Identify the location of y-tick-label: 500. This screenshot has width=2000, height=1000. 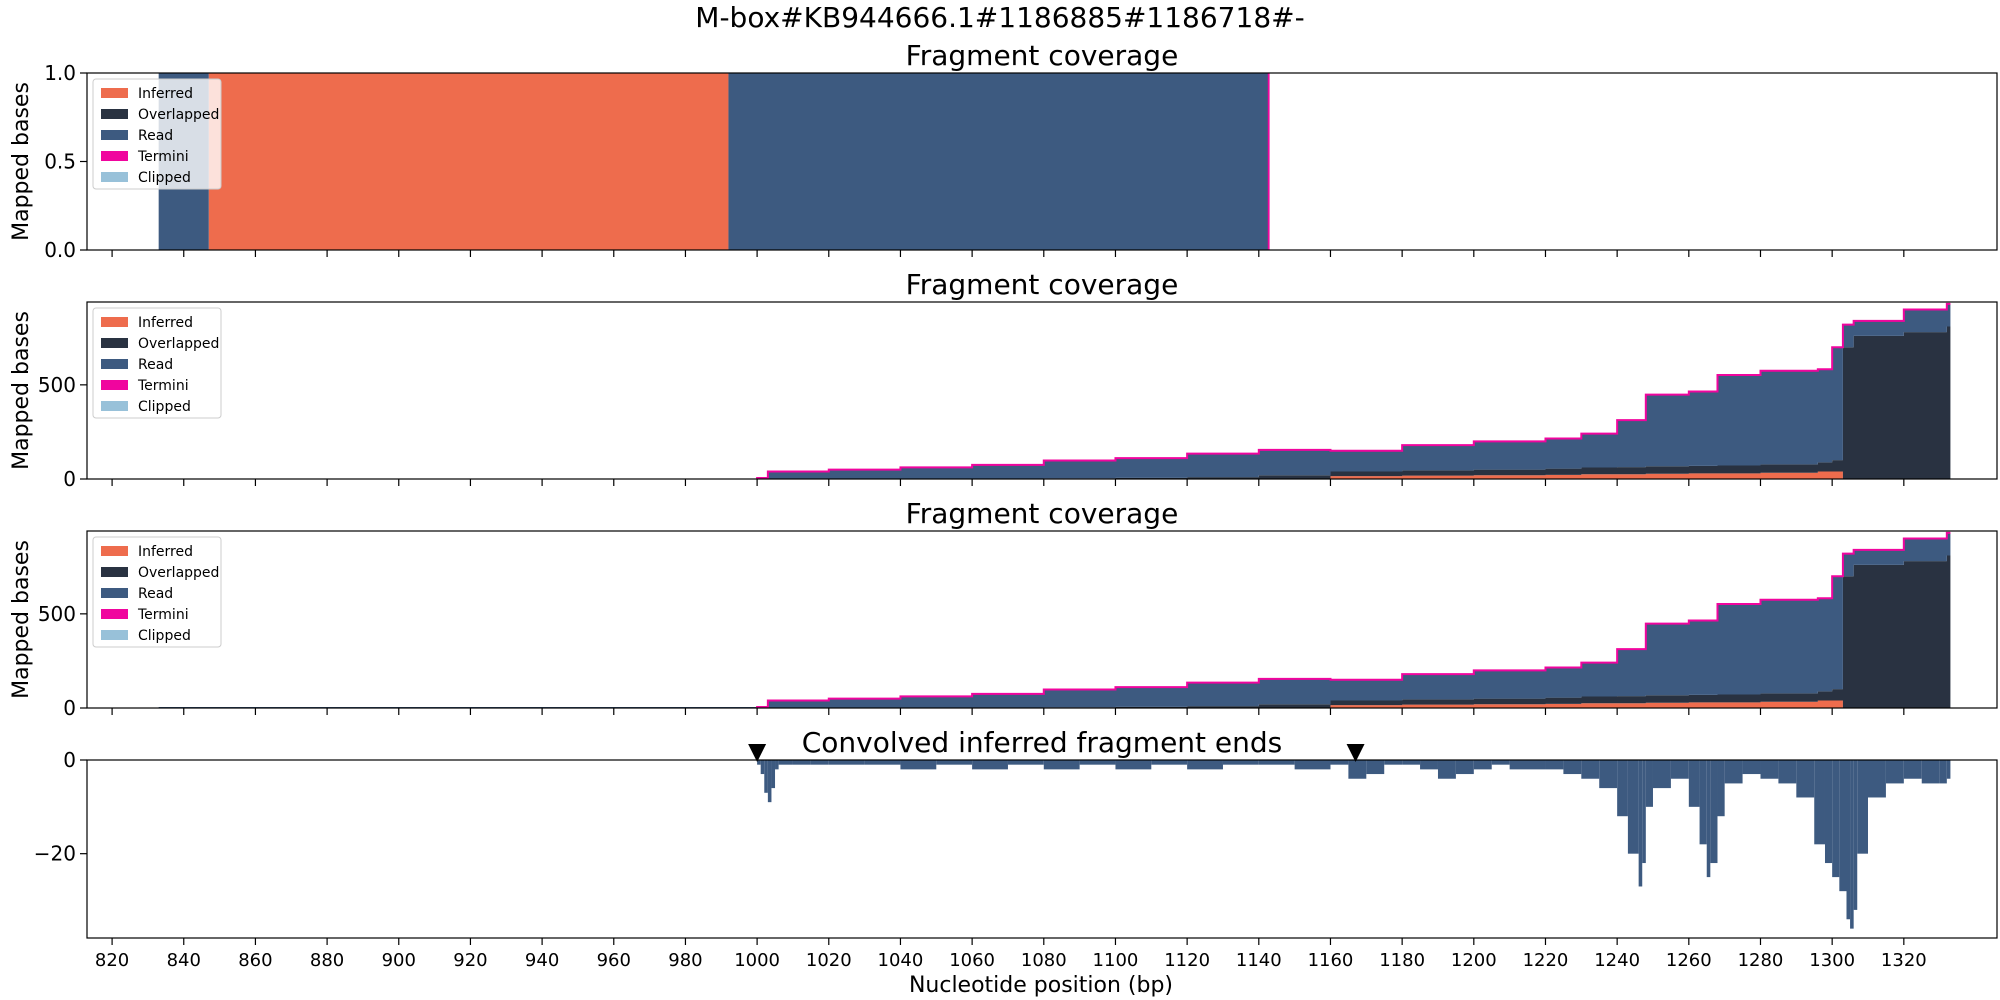
(57, 385).